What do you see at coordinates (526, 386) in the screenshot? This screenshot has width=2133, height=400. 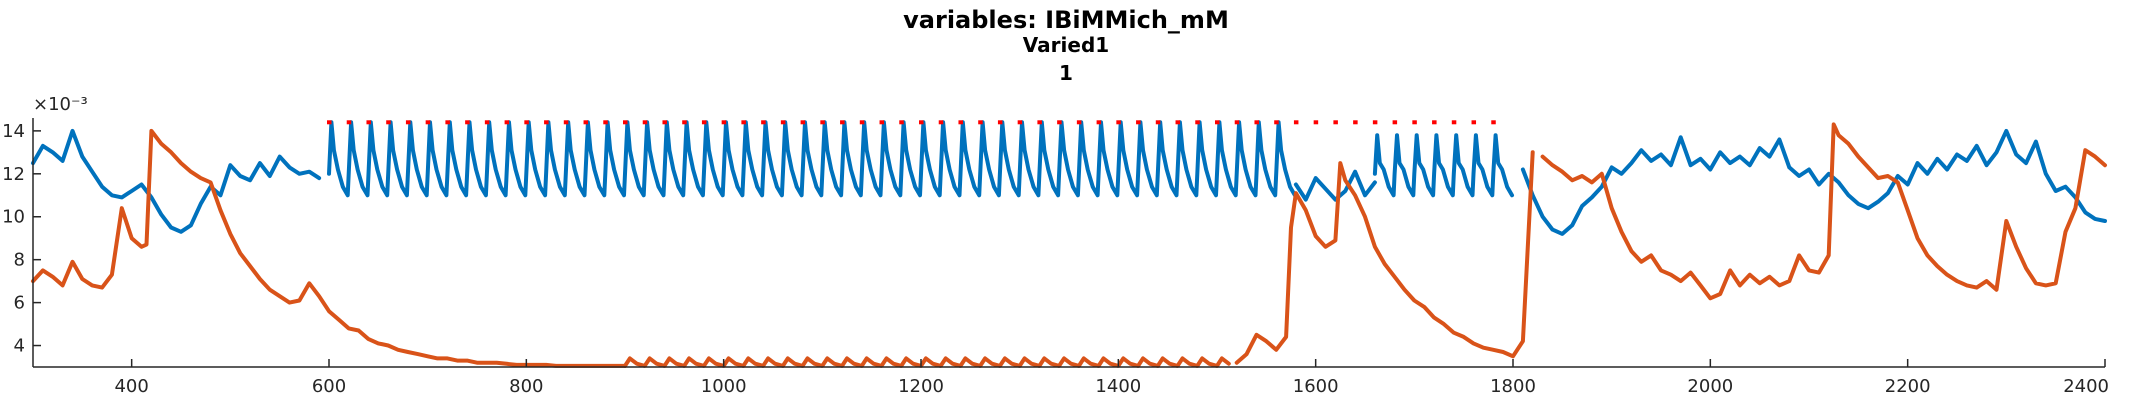 I see `x-tick-label-800: 800` at bounding box center [526, 386].